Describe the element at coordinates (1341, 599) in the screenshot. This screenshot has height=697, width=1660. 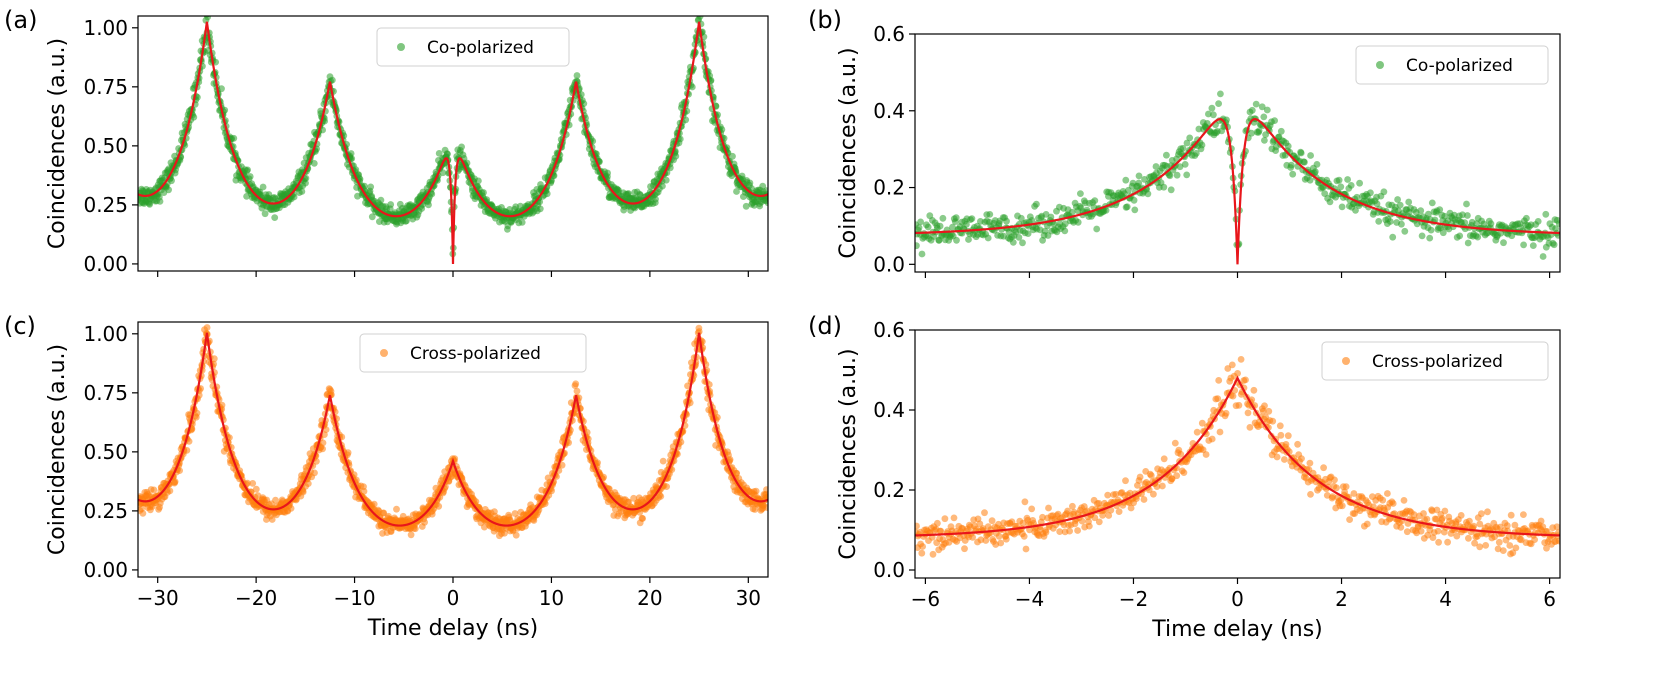
I see `x-tick-label: 2` at that location.